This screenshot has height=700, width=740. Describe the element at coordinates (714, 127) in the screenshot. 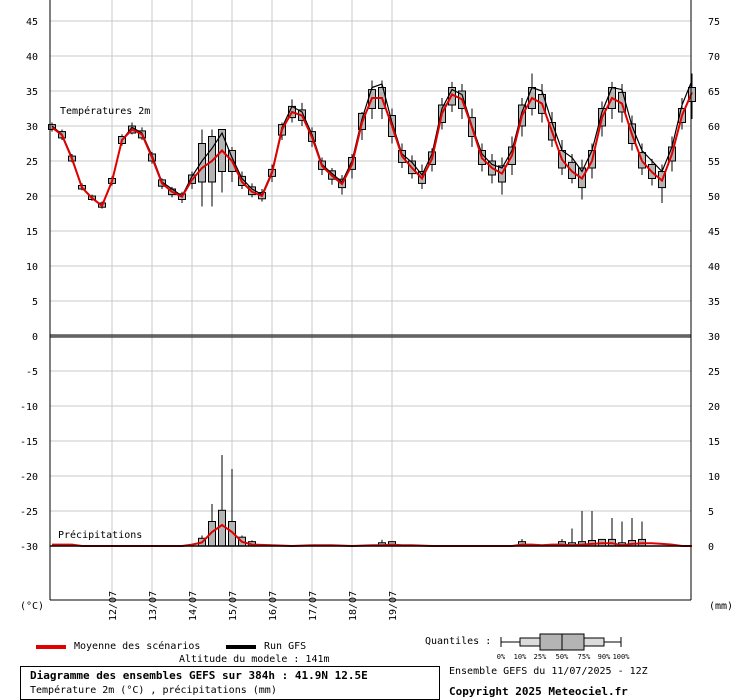

I see `right-tick-label: 60` at that location.